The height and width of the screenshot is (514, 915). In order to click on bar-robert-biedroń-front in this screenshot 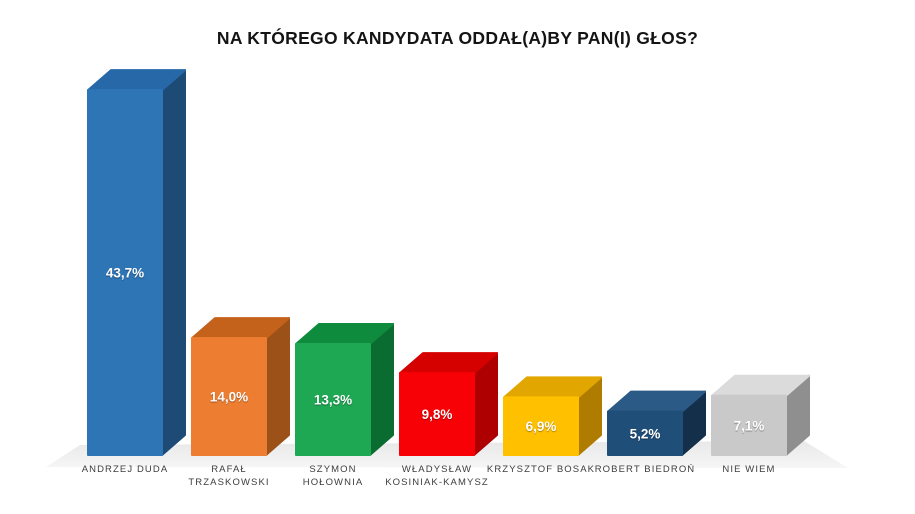, I will do `click(645, 433)`.